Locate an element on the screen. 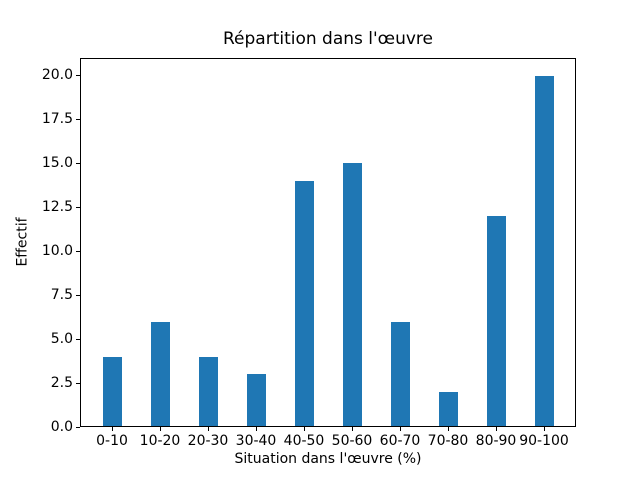  y-tick-label: 0.0 is located at coordinates (61, 426).